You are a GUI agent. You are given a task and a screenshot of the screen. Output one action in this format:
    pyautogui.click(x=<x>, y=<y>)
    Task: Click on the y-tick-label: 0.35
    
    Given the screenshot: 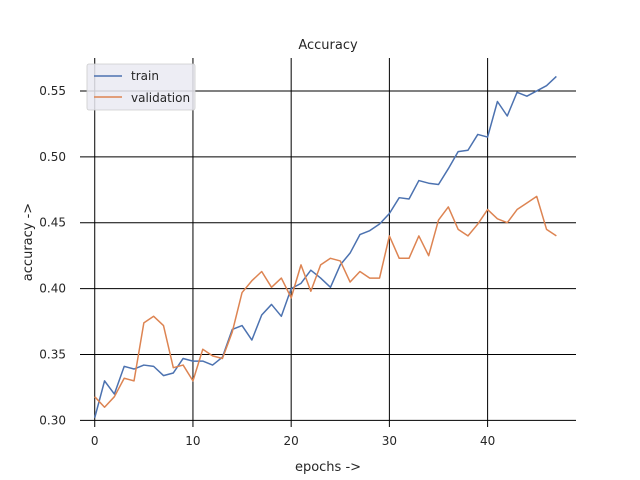 What is the action you would take?
    pyautogui.click(x=52, y=355)
    